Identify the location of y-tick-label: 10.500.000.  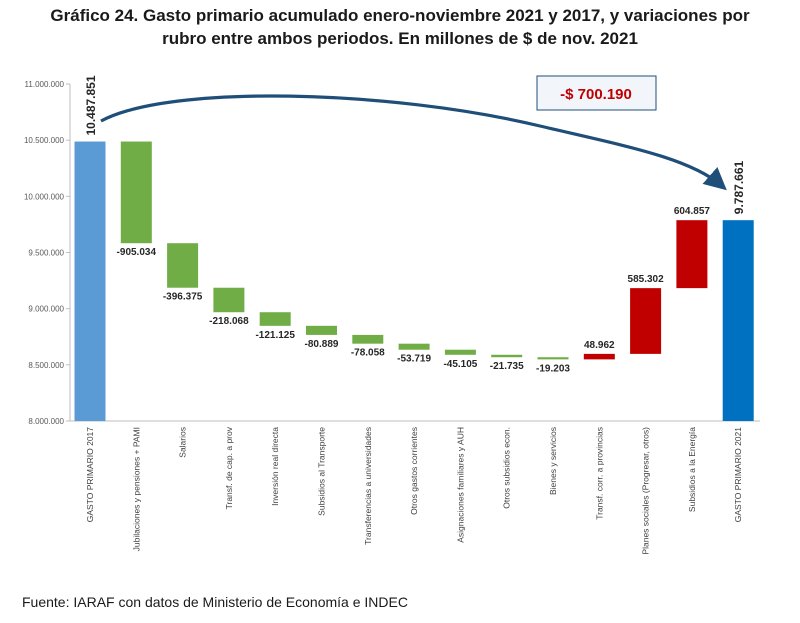
(44, 140).